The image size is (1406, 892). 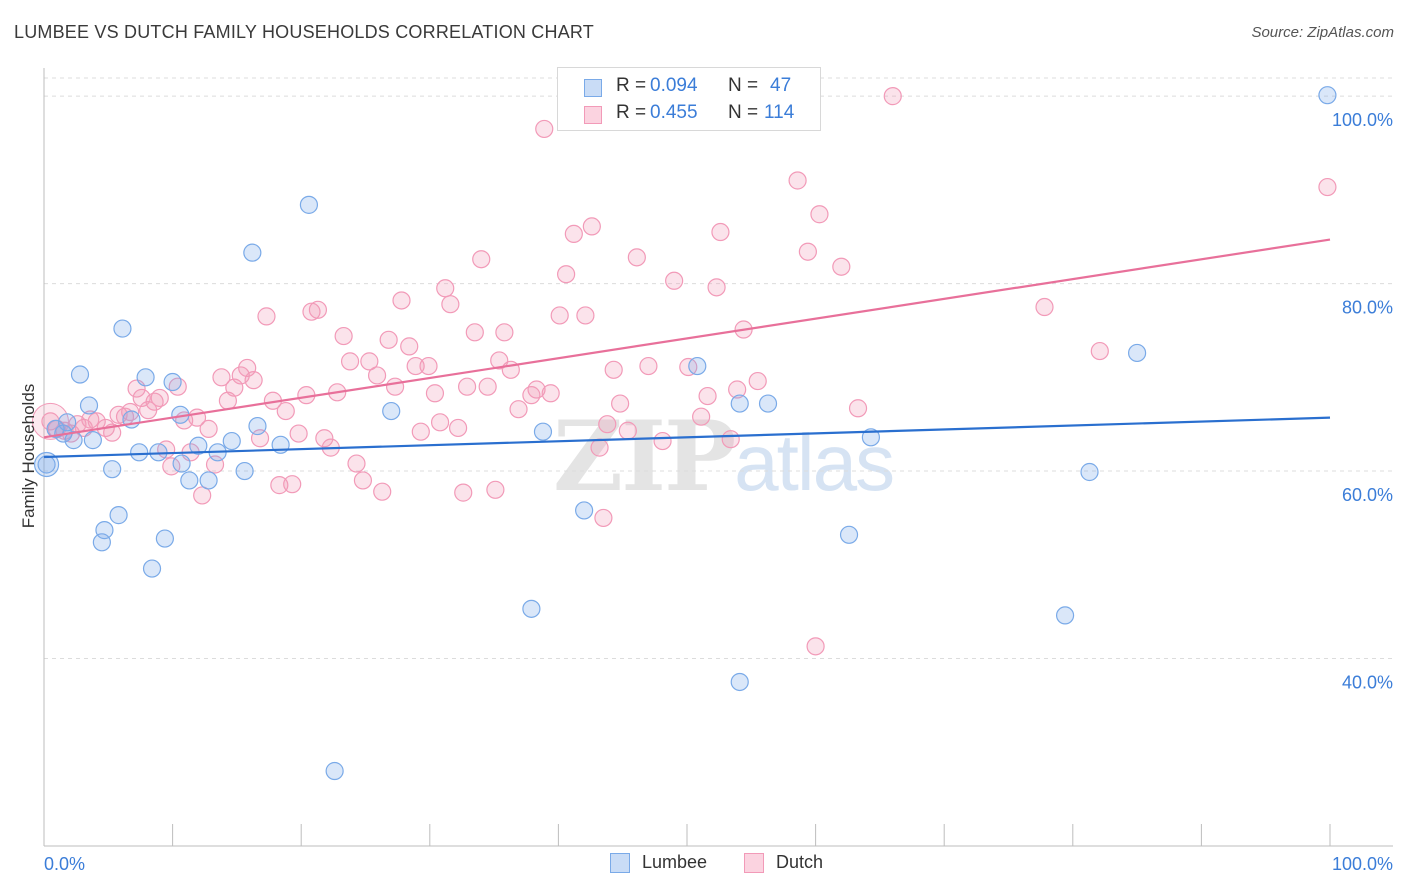 What do you see at coordinates (781, 85) in the screenshot?
I see `legend-n-value: 47` at bounding box center [781, 85].